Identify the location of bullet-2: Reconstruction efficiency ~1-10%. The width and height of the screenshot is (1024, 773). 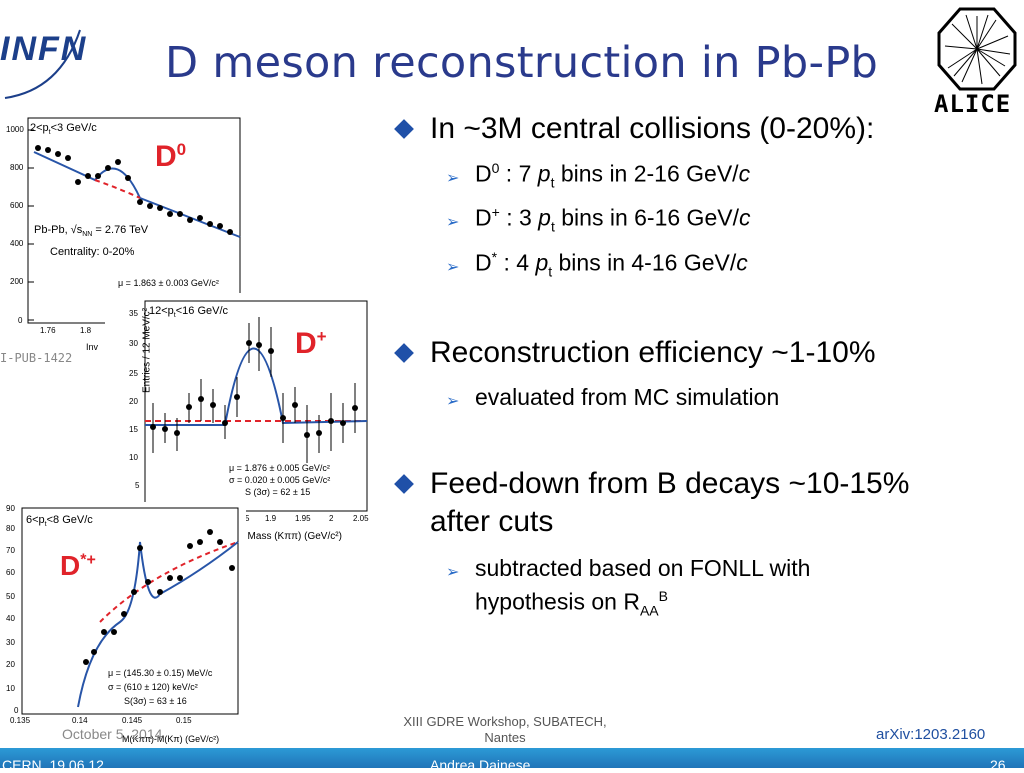
(653, 352).